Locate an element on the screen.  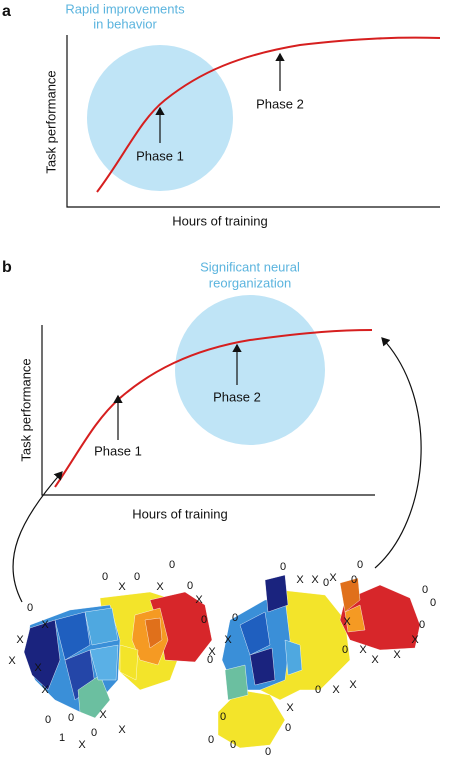
map-right is located at coordinates (319, 661).